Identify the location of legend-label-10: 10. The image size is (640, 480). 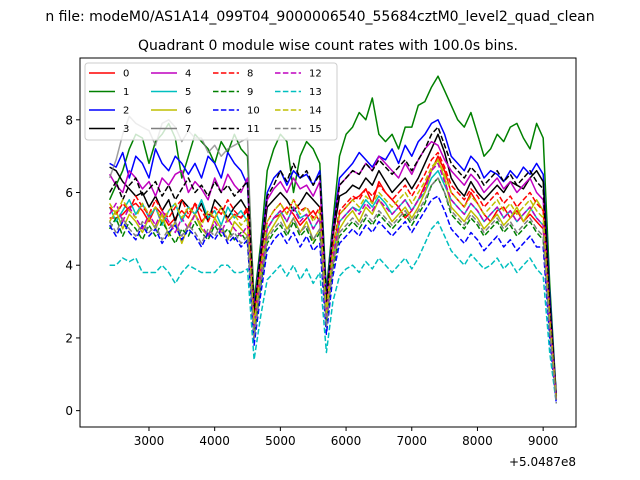
(253, 111).